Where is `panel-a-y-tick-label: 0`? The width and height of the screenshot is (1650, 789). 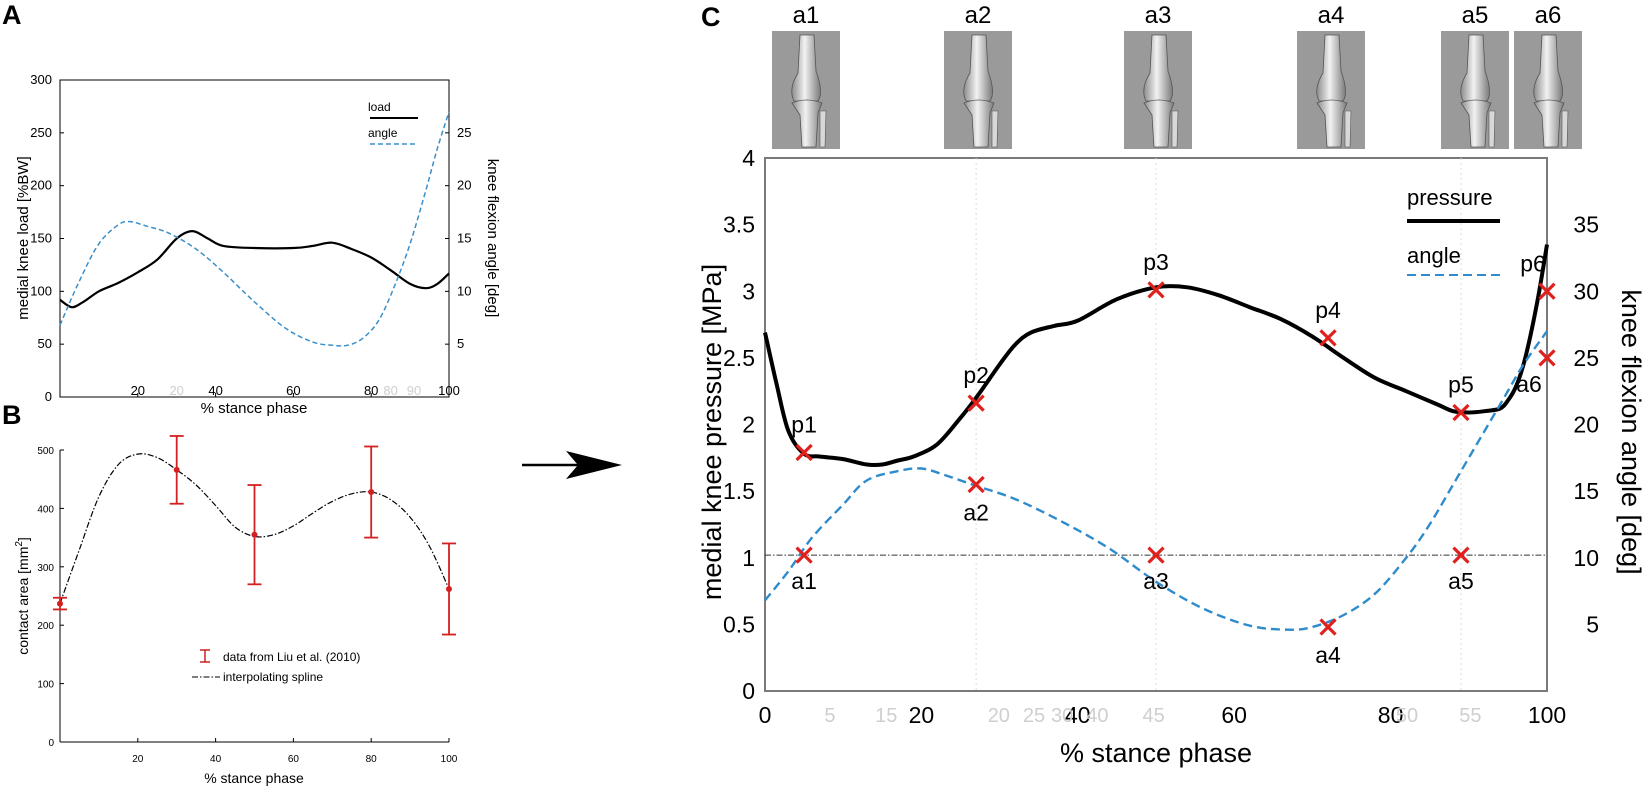
panel-a-y-tick-label: 0 is located at coordinates (48, 396).